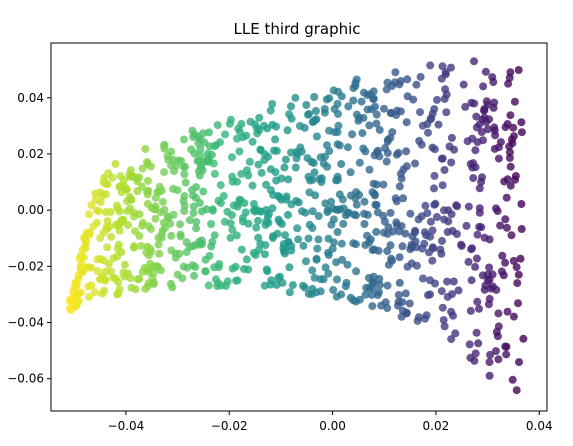 This screenshot has height=446, width=573. Describe the element at coordinates (126, 426) in the screenshot. I see `x-tick-label: −0.04` at that location.